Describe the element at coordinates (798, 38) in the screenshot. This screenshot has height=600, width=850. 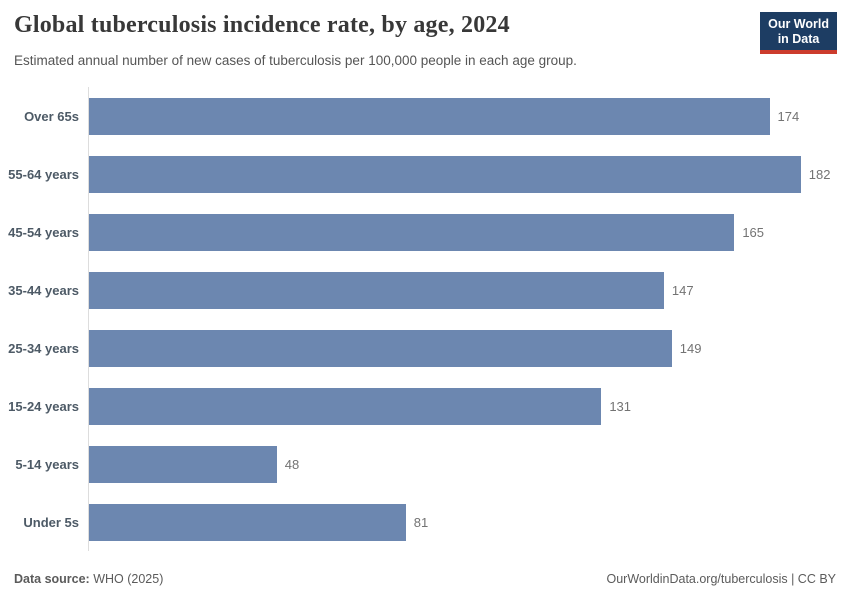
I see `owid-logo-line2: in Data` at that location.